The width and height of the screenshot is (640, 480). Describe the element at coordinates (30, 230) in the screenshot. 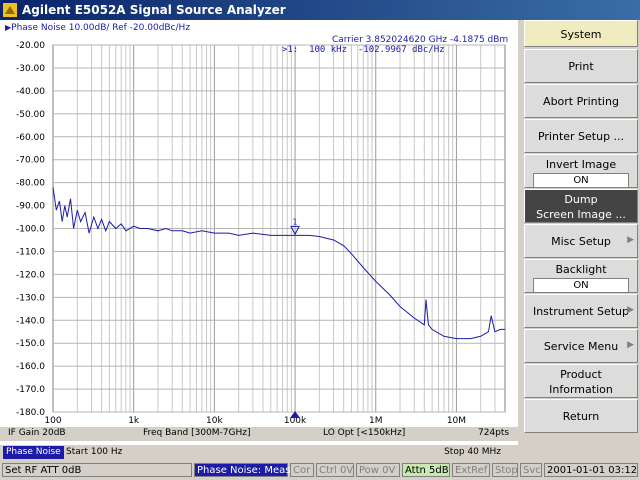

I see `y-tick-label: -100.0` at that location.